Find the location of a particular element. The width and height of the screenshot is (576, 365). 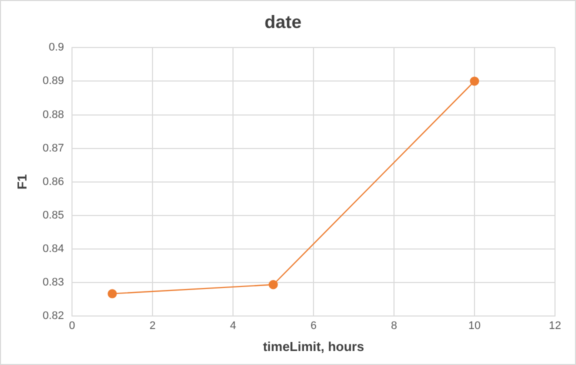

x-axis-title: timeLimit, hours is located at coordinates (313, 346).